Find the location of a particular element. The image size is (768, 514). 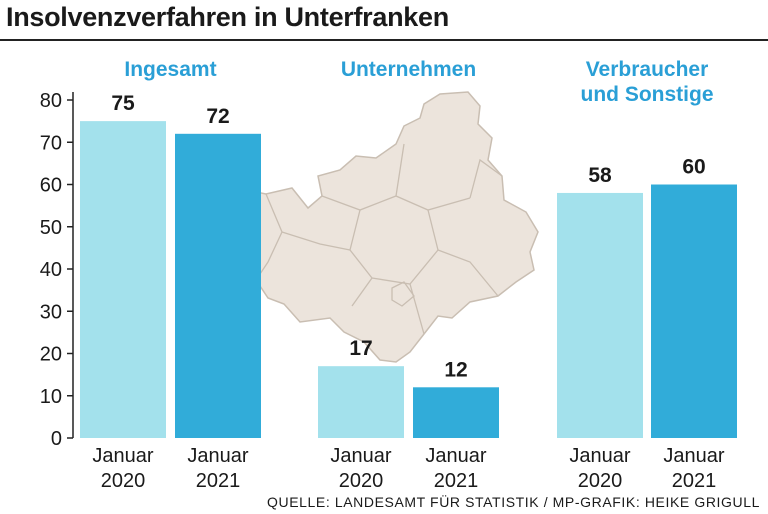

chart-title: Insolvenzverfahren in Unterfranken is located at coordinates (227, 17).